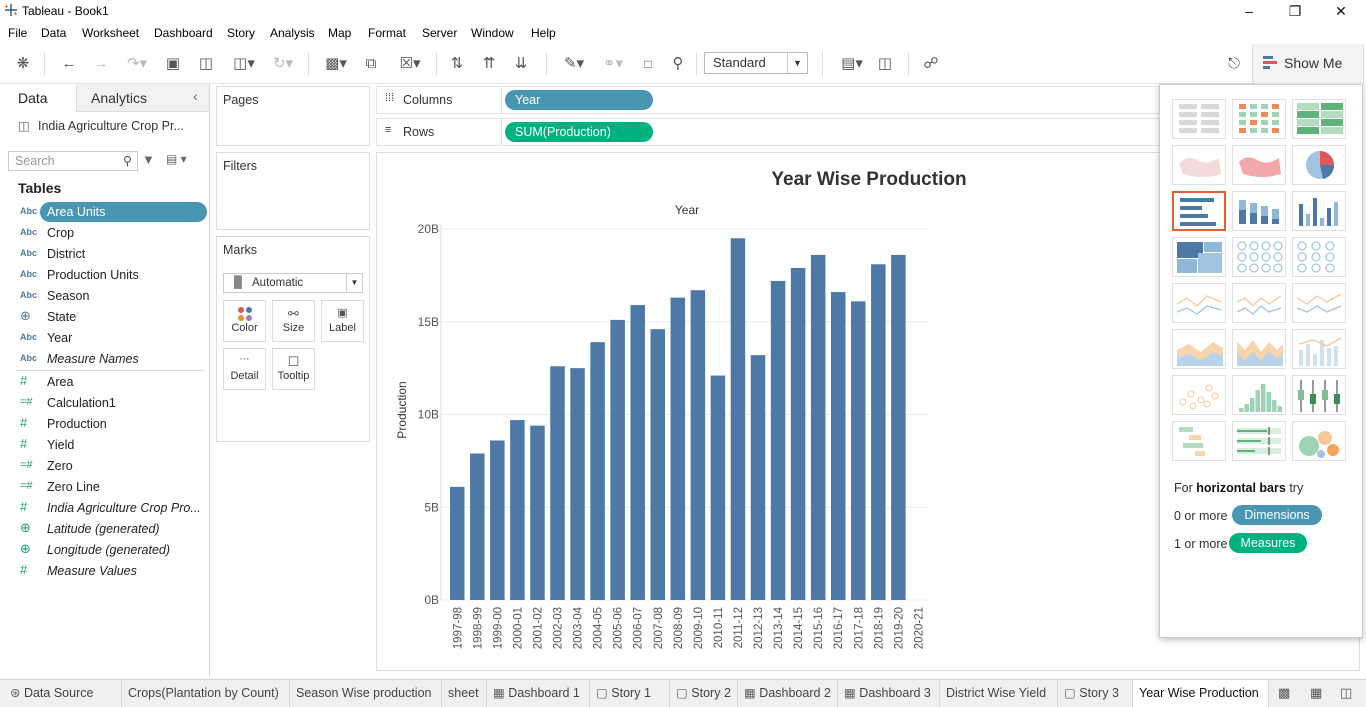 The width and height of the screenshot is (1366, 707). Describe the element at coordinates (183, 33) in the screenshot. I see `menu-dashboard: Dashboard` at that location.